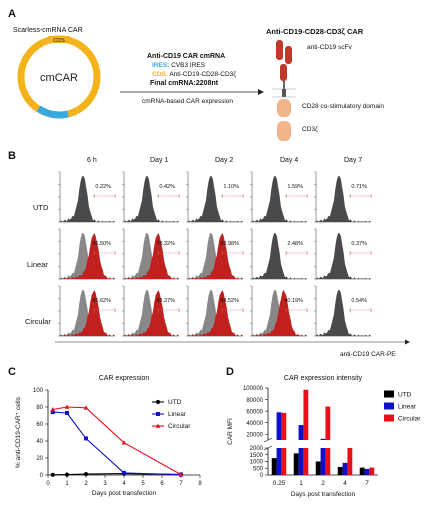 This screenshot has height=513, width=434. What do you see at coordinates (37, 264) in the screenshot?
I see `group-label-linear: Linear` at bounding box center [37, 264].